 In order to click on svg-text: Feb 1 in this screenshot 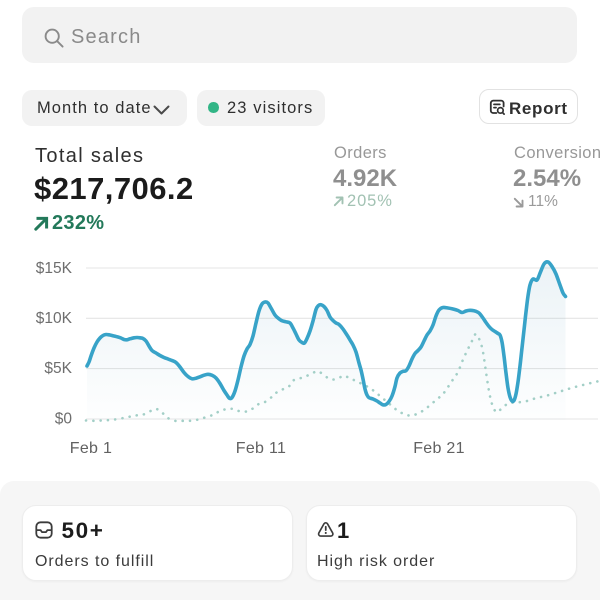, I will do `click(91, 448)`.